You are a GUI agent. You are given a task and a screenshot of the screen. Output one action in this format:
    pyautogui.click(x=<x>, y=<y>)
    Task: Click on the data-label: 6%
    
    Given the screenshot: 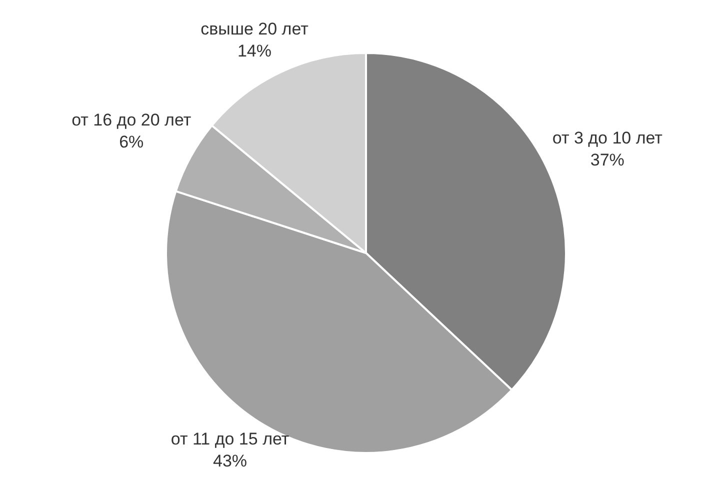 What is the action you would take?
    pyautogui.click(x=131, y=142)
    